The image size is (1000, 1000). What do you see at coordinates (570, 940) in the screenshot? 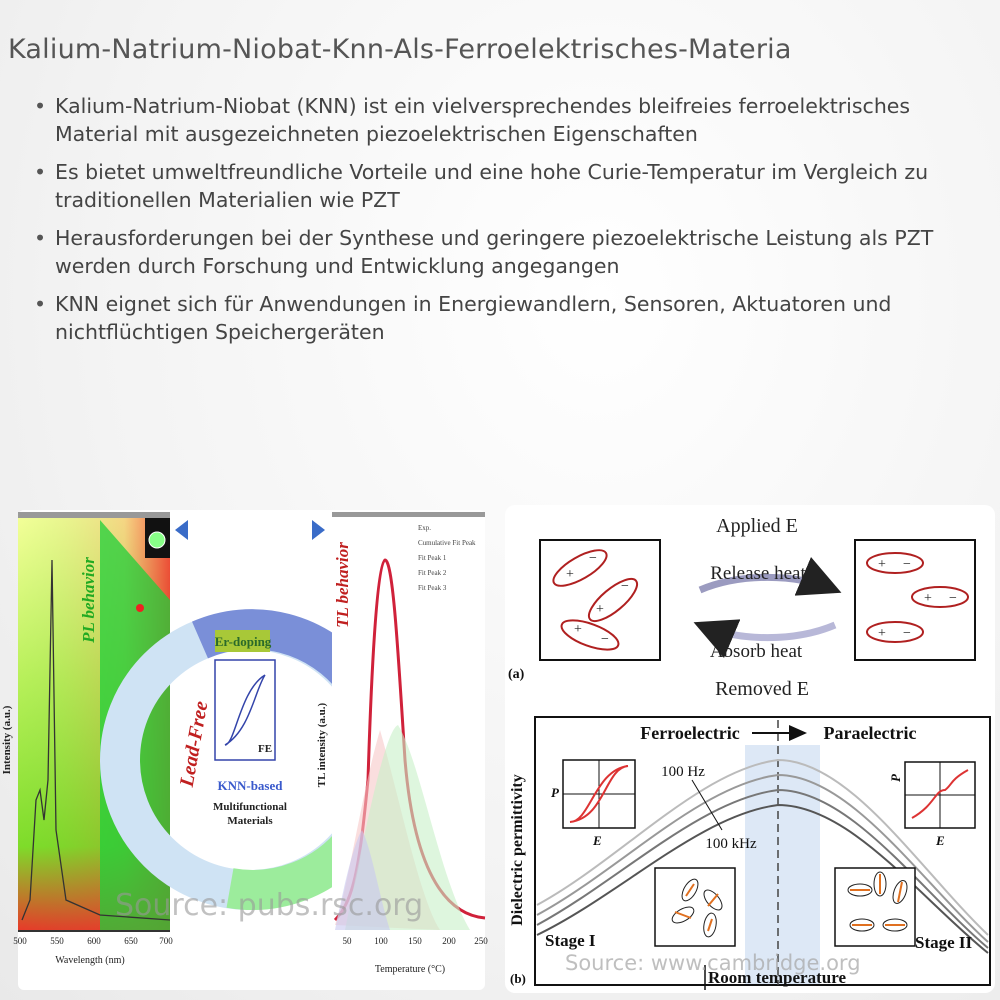
I see `stage-label: Stage I` at bounding box center [570, 940].